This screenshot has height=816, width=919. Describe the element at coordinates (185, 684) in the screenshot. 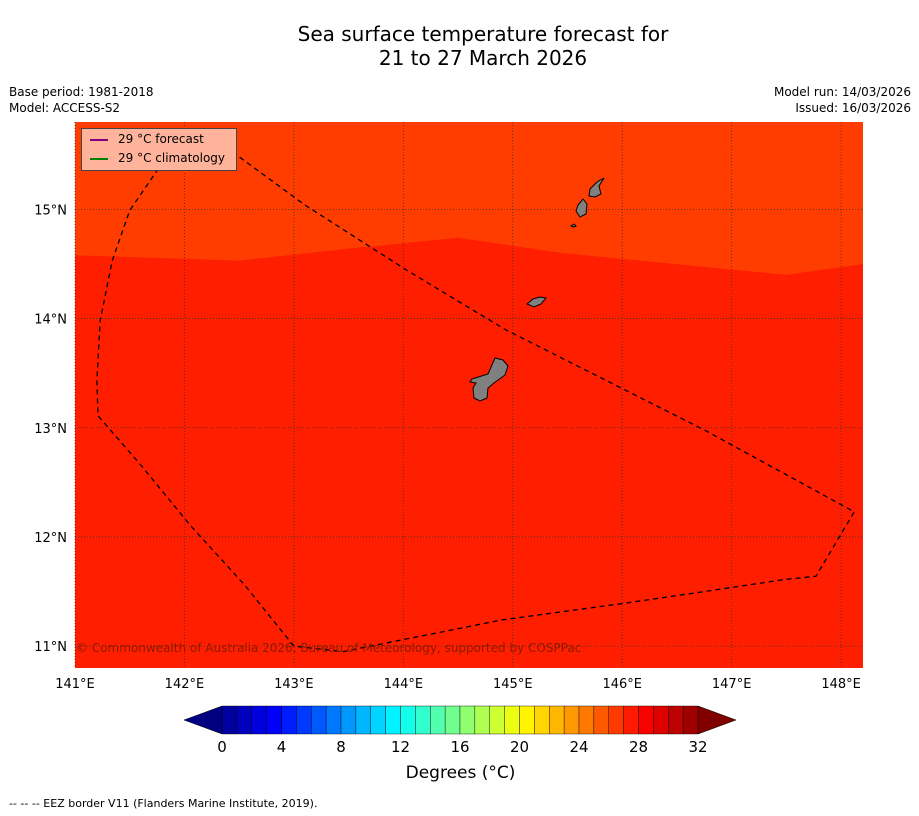

I see `x-tick-label: 142°E` at that location.